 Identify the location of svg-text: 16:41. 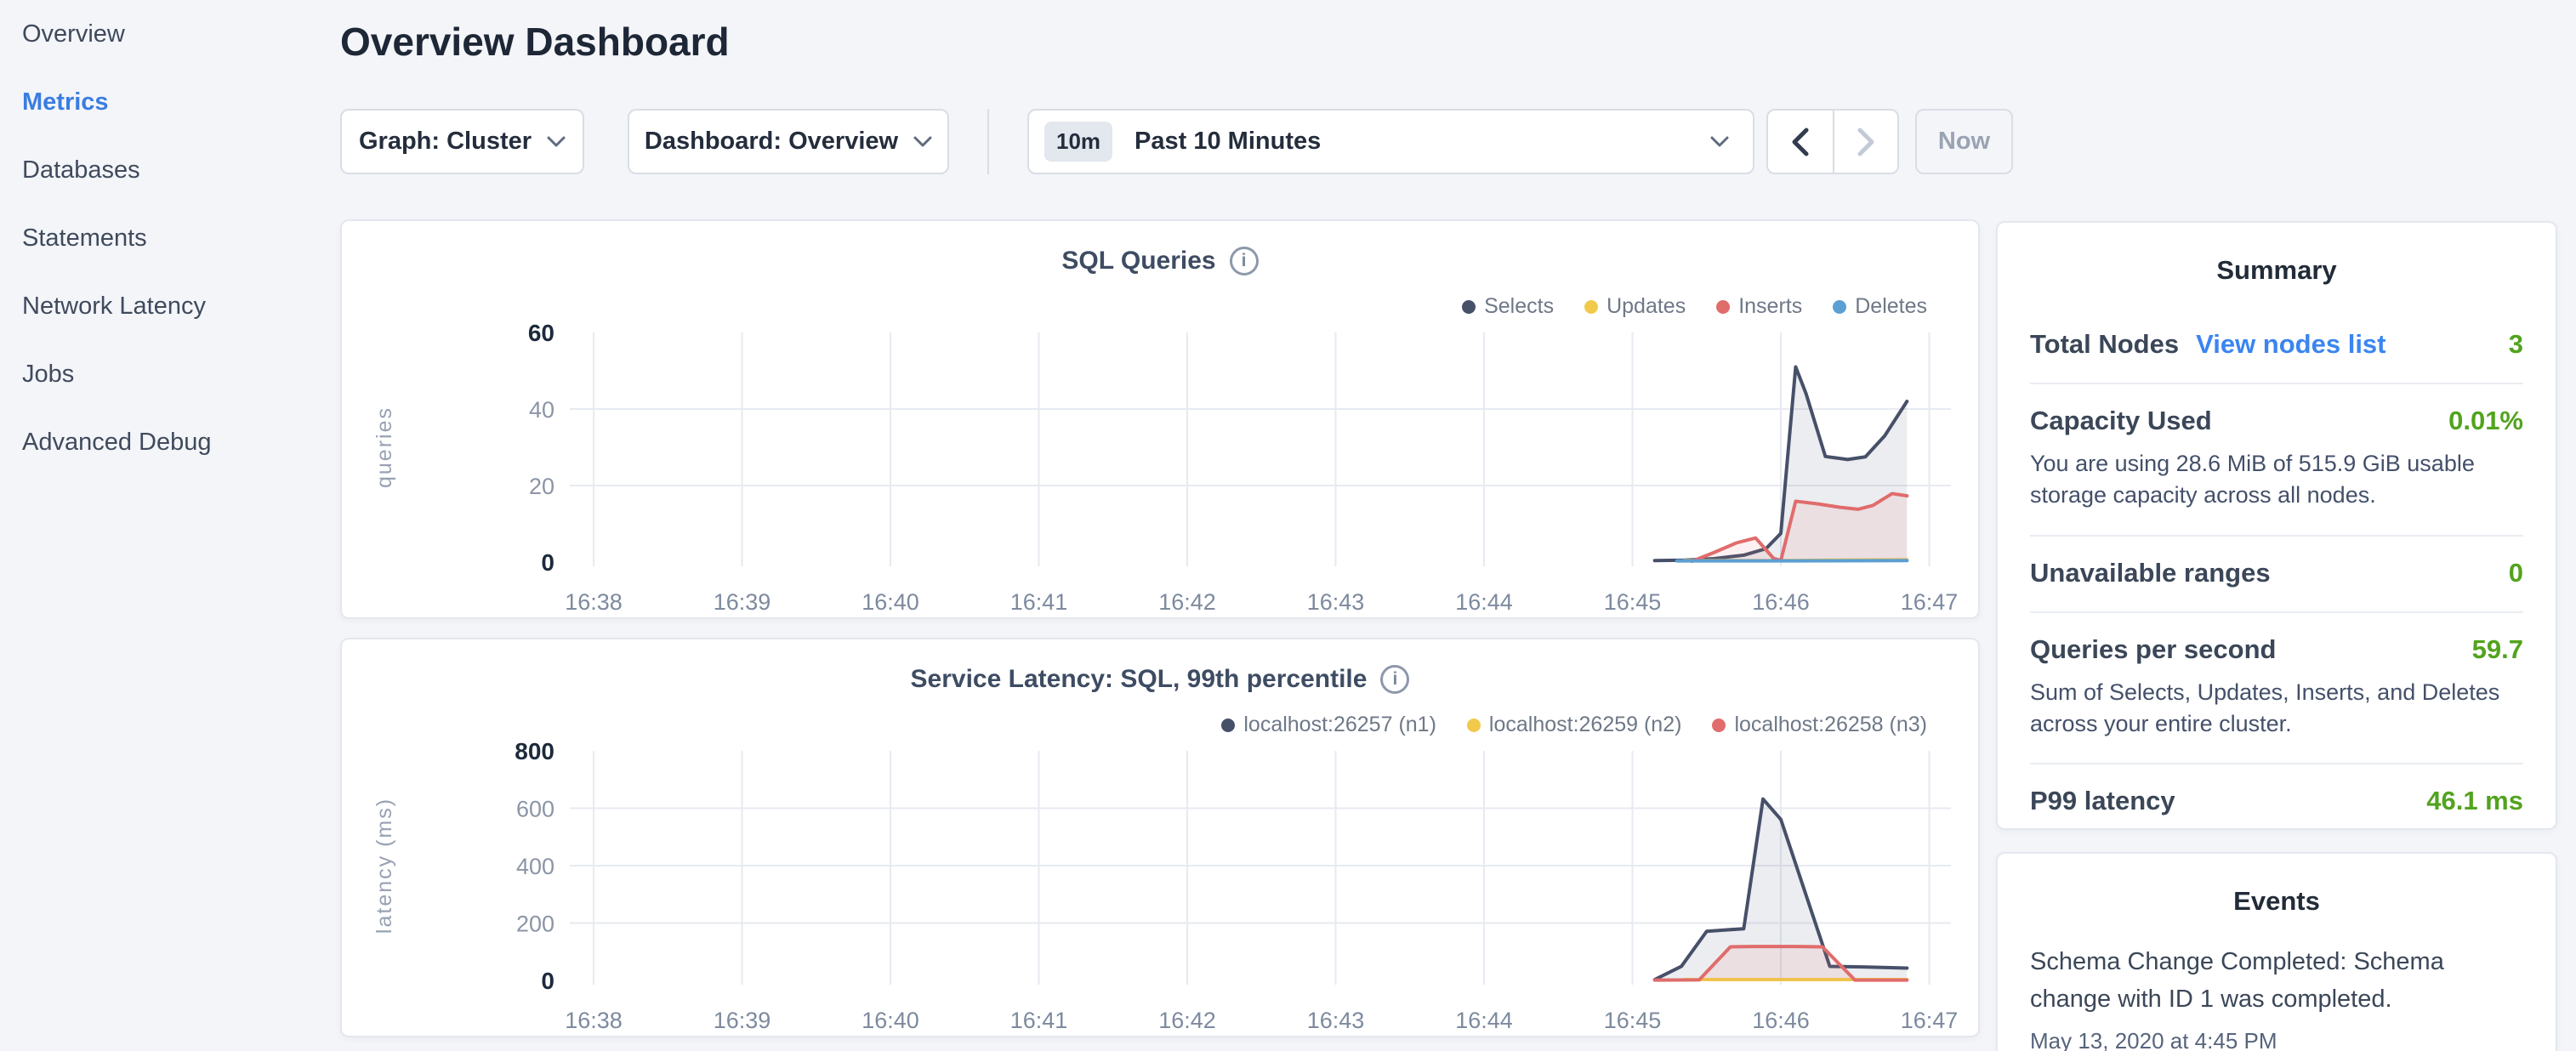
(1039, 1020).